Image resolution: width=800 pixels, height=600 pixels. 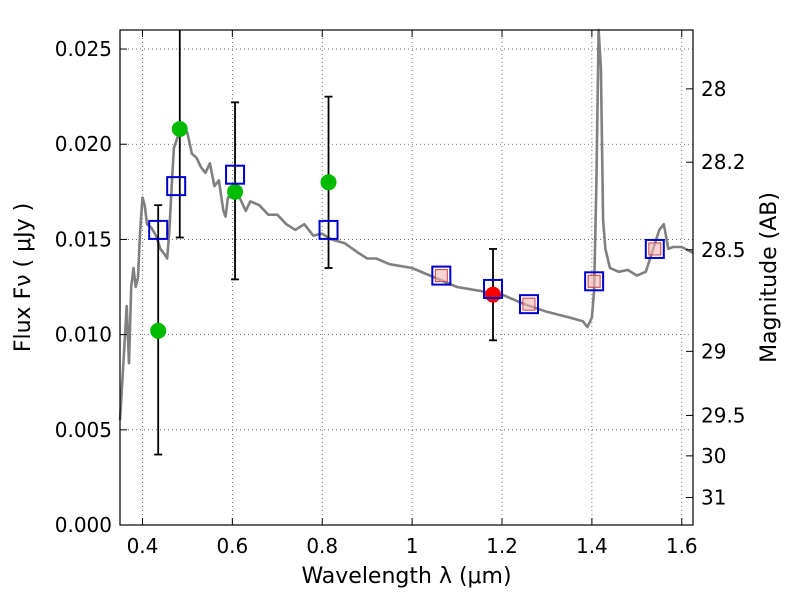 What do you see at coordinates (723, 162) in the screenshot?
I see `y2-tick-label: 28.2` at bounding box center [723, 162].